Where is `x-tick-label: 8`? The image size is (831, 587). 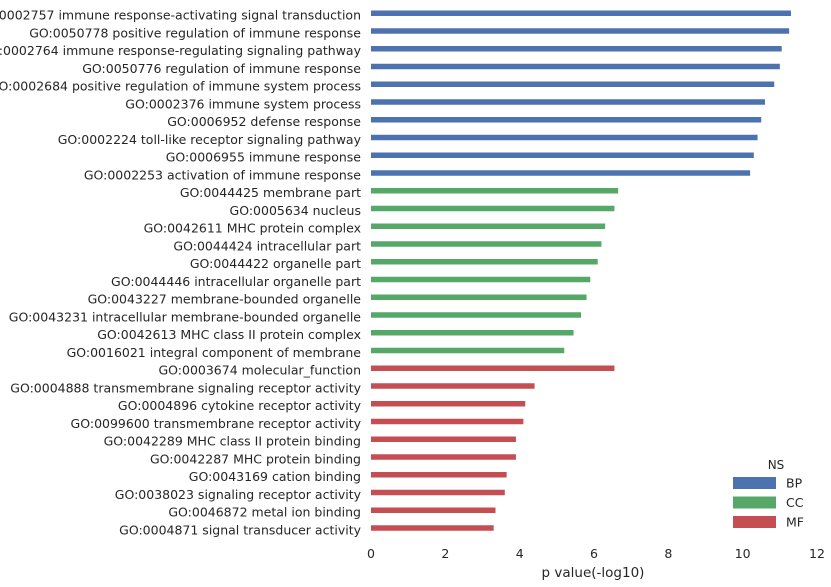 x-tick-label: 8 is located at coordinates (668, 553).